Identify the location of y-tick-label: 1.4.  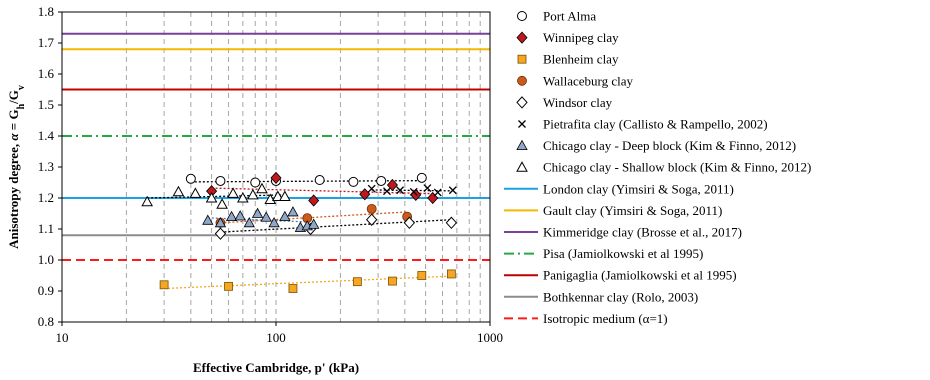
(46, 135).